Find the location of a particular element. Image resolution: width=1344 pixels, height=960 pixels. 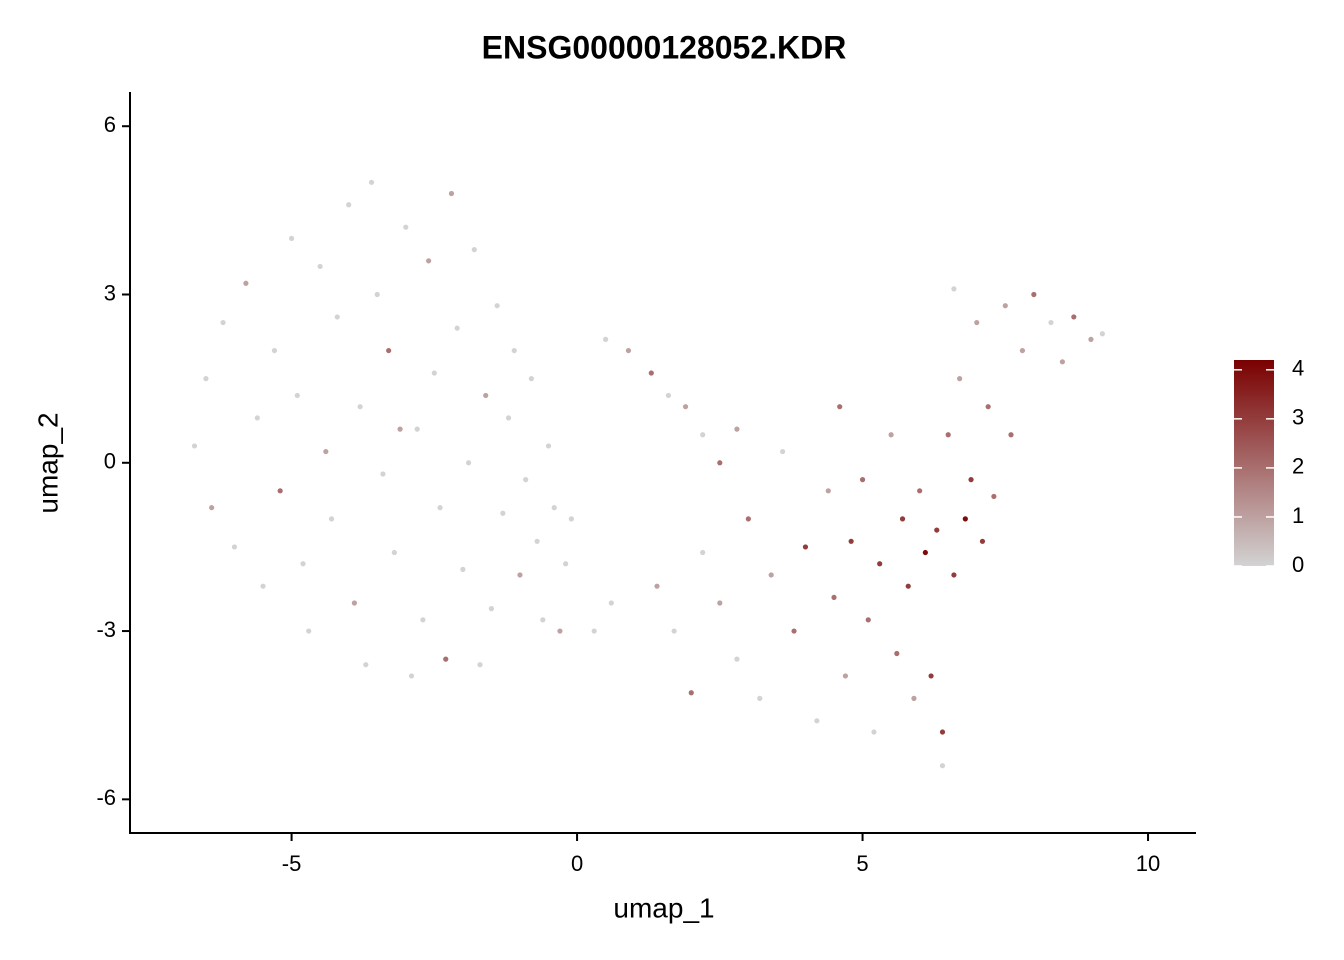

y-tick-label: 0 is located at coordinates (110, 461).